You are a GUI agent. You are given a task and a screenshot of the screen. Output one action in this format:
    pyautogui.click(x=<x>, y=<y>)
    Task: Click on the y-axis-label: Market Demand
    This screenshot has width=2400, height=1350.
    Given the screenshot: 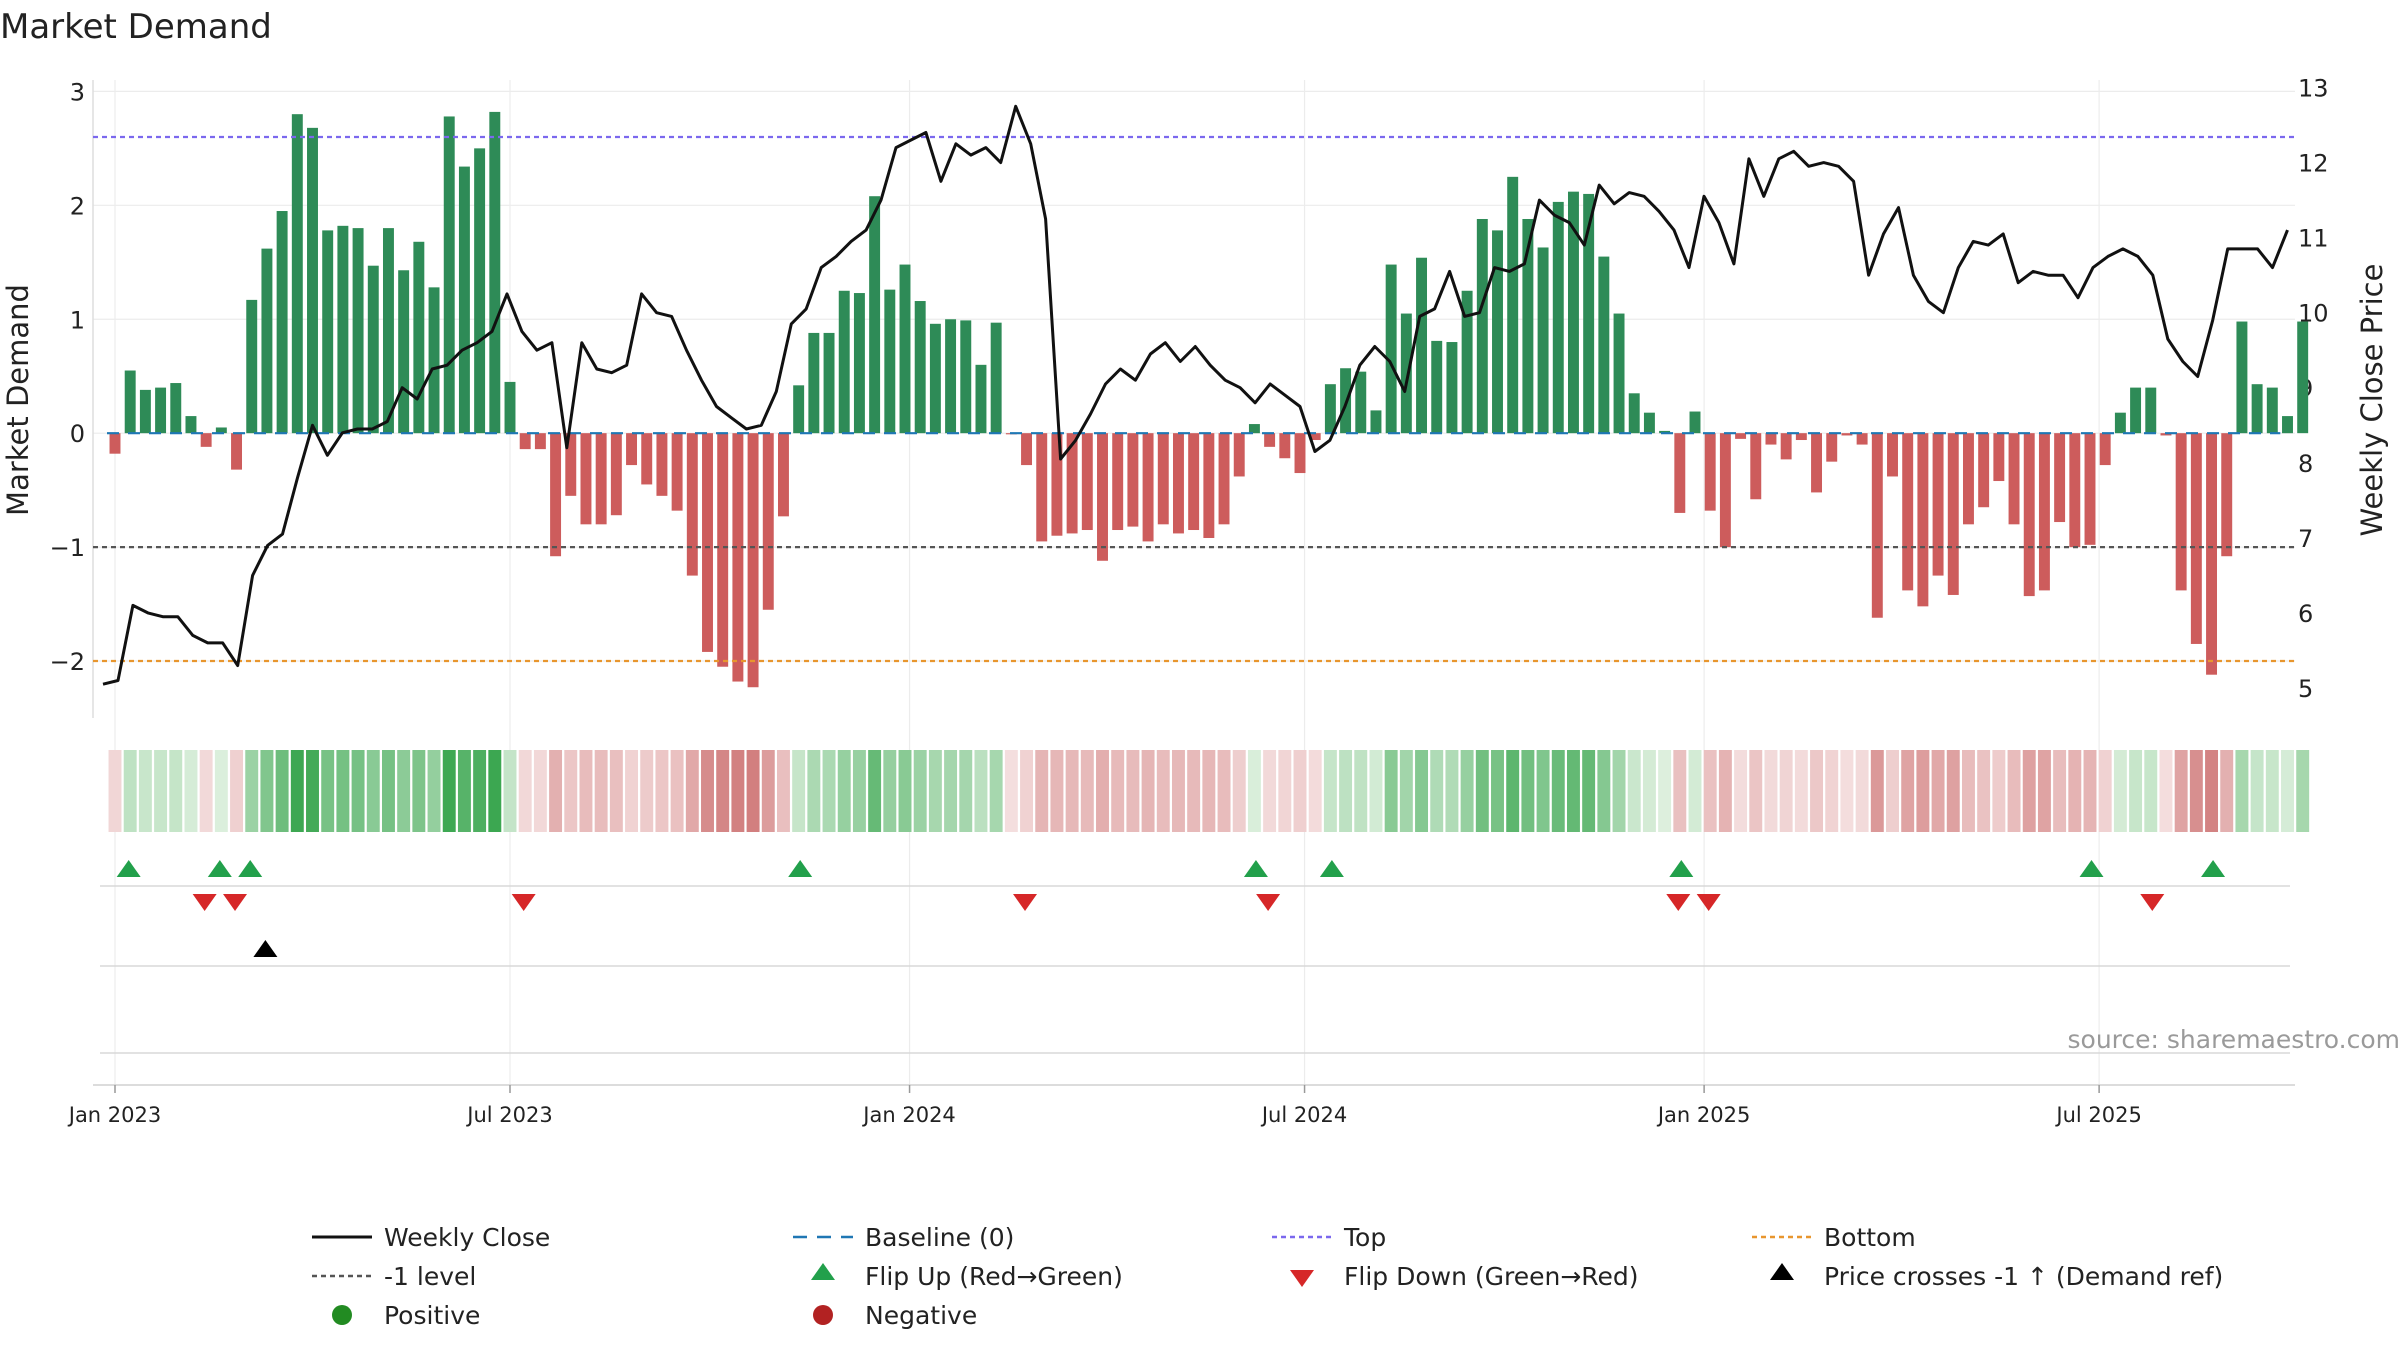 What is the action you would take?
    pyautogui.click(x=18, y=400)
    